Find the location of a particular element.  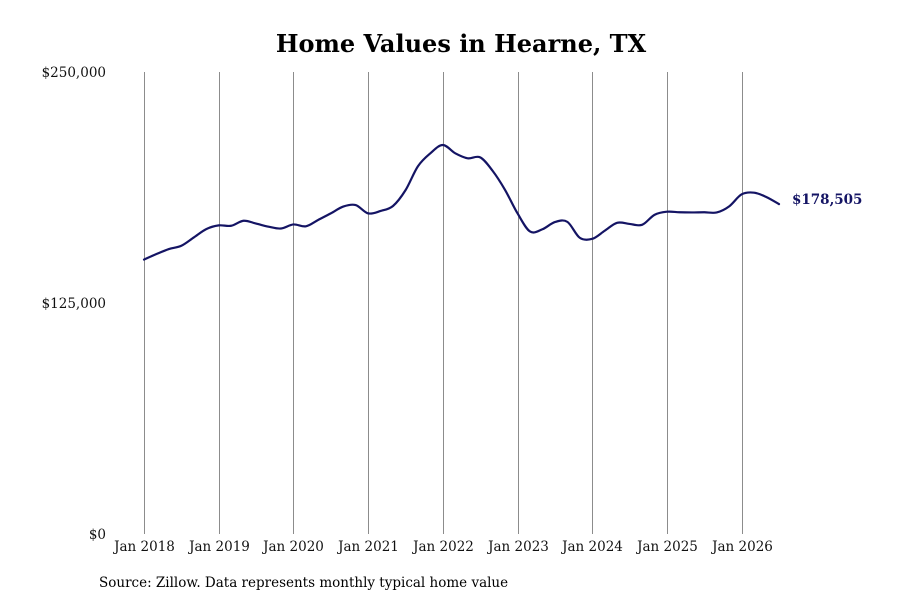

chart-title: Home Values in Hearne, TX is located at coordinates (461, 43).